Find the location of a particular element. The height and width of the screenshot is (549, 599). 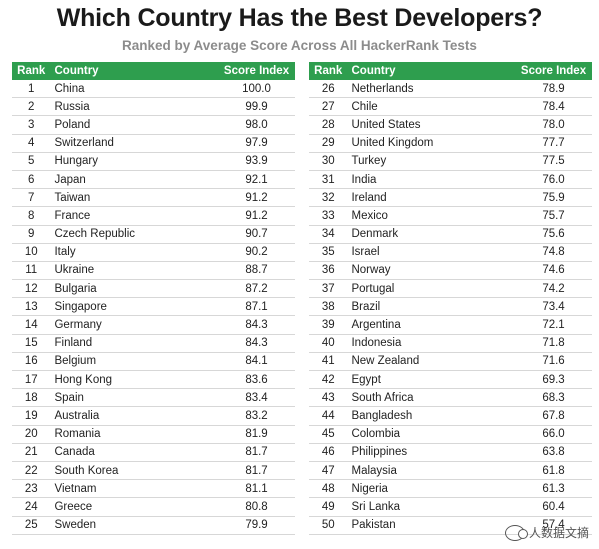

country-cell: Taiwan is located at coordinates (134, 198).